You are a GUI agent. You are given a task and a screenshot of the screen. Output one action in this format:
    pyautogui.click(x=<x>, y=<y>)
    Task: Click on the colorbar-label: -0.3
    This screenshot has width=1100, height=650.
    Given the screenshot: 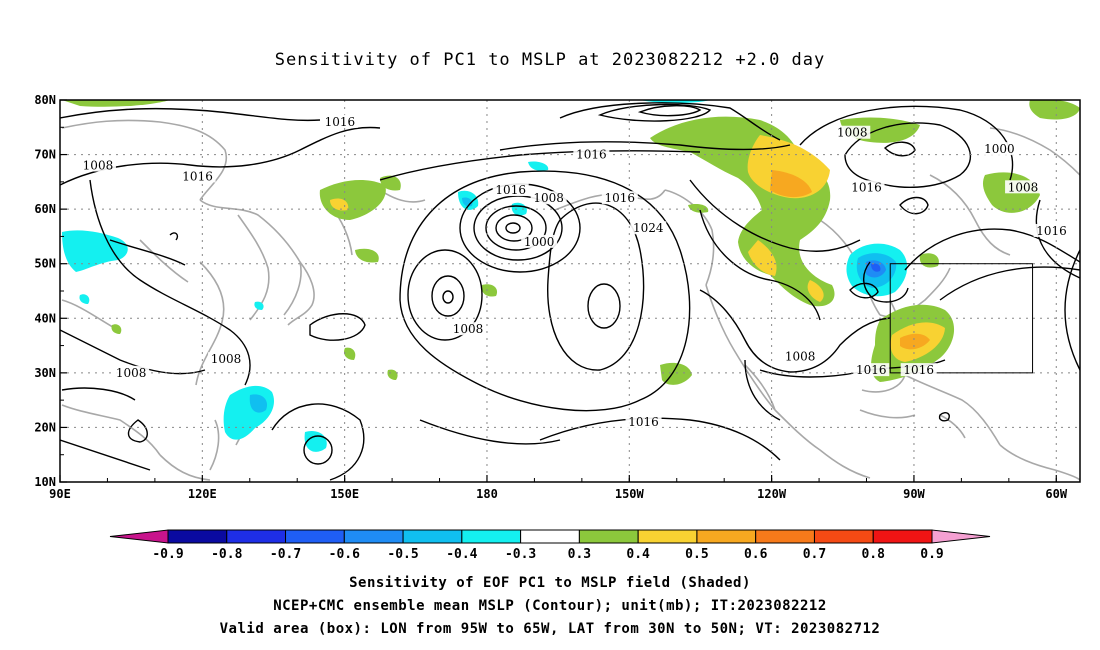 What is the action you would take?
    pyautogui.click(x=520, y=554)
    